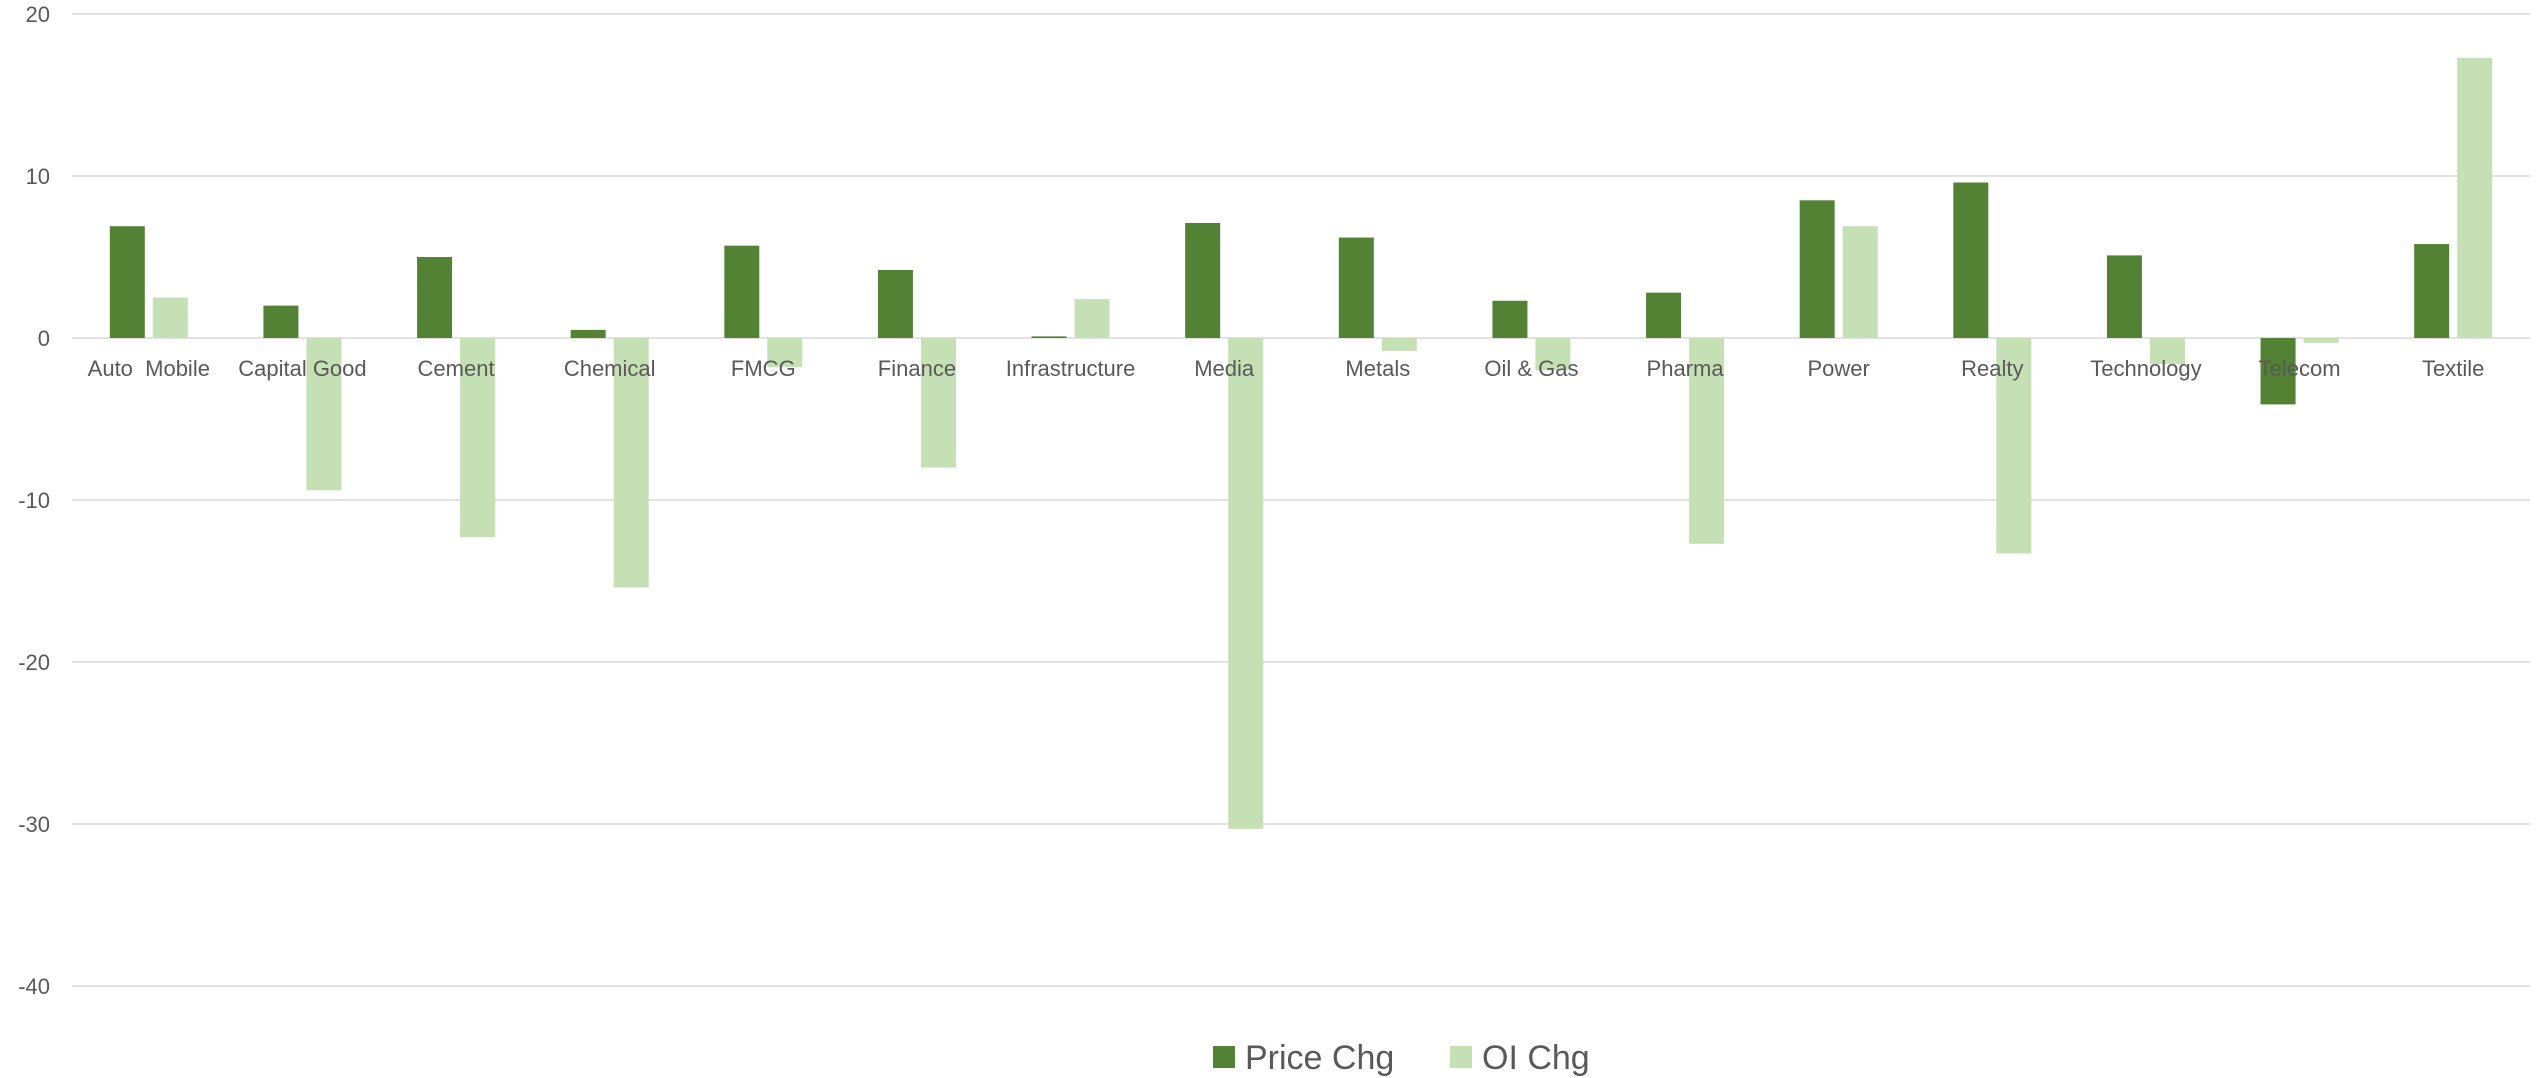  Describe the element at coordinates (610, 368) in the screenshot. I see `category-label: Chemical` at that location.